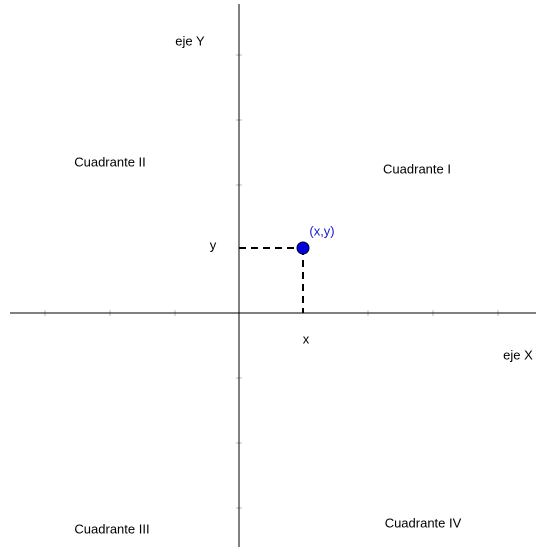 Image resolution: width=536 pixels, height=552 pixels. I want to click on point-label: (x,y), so click(321, 230).